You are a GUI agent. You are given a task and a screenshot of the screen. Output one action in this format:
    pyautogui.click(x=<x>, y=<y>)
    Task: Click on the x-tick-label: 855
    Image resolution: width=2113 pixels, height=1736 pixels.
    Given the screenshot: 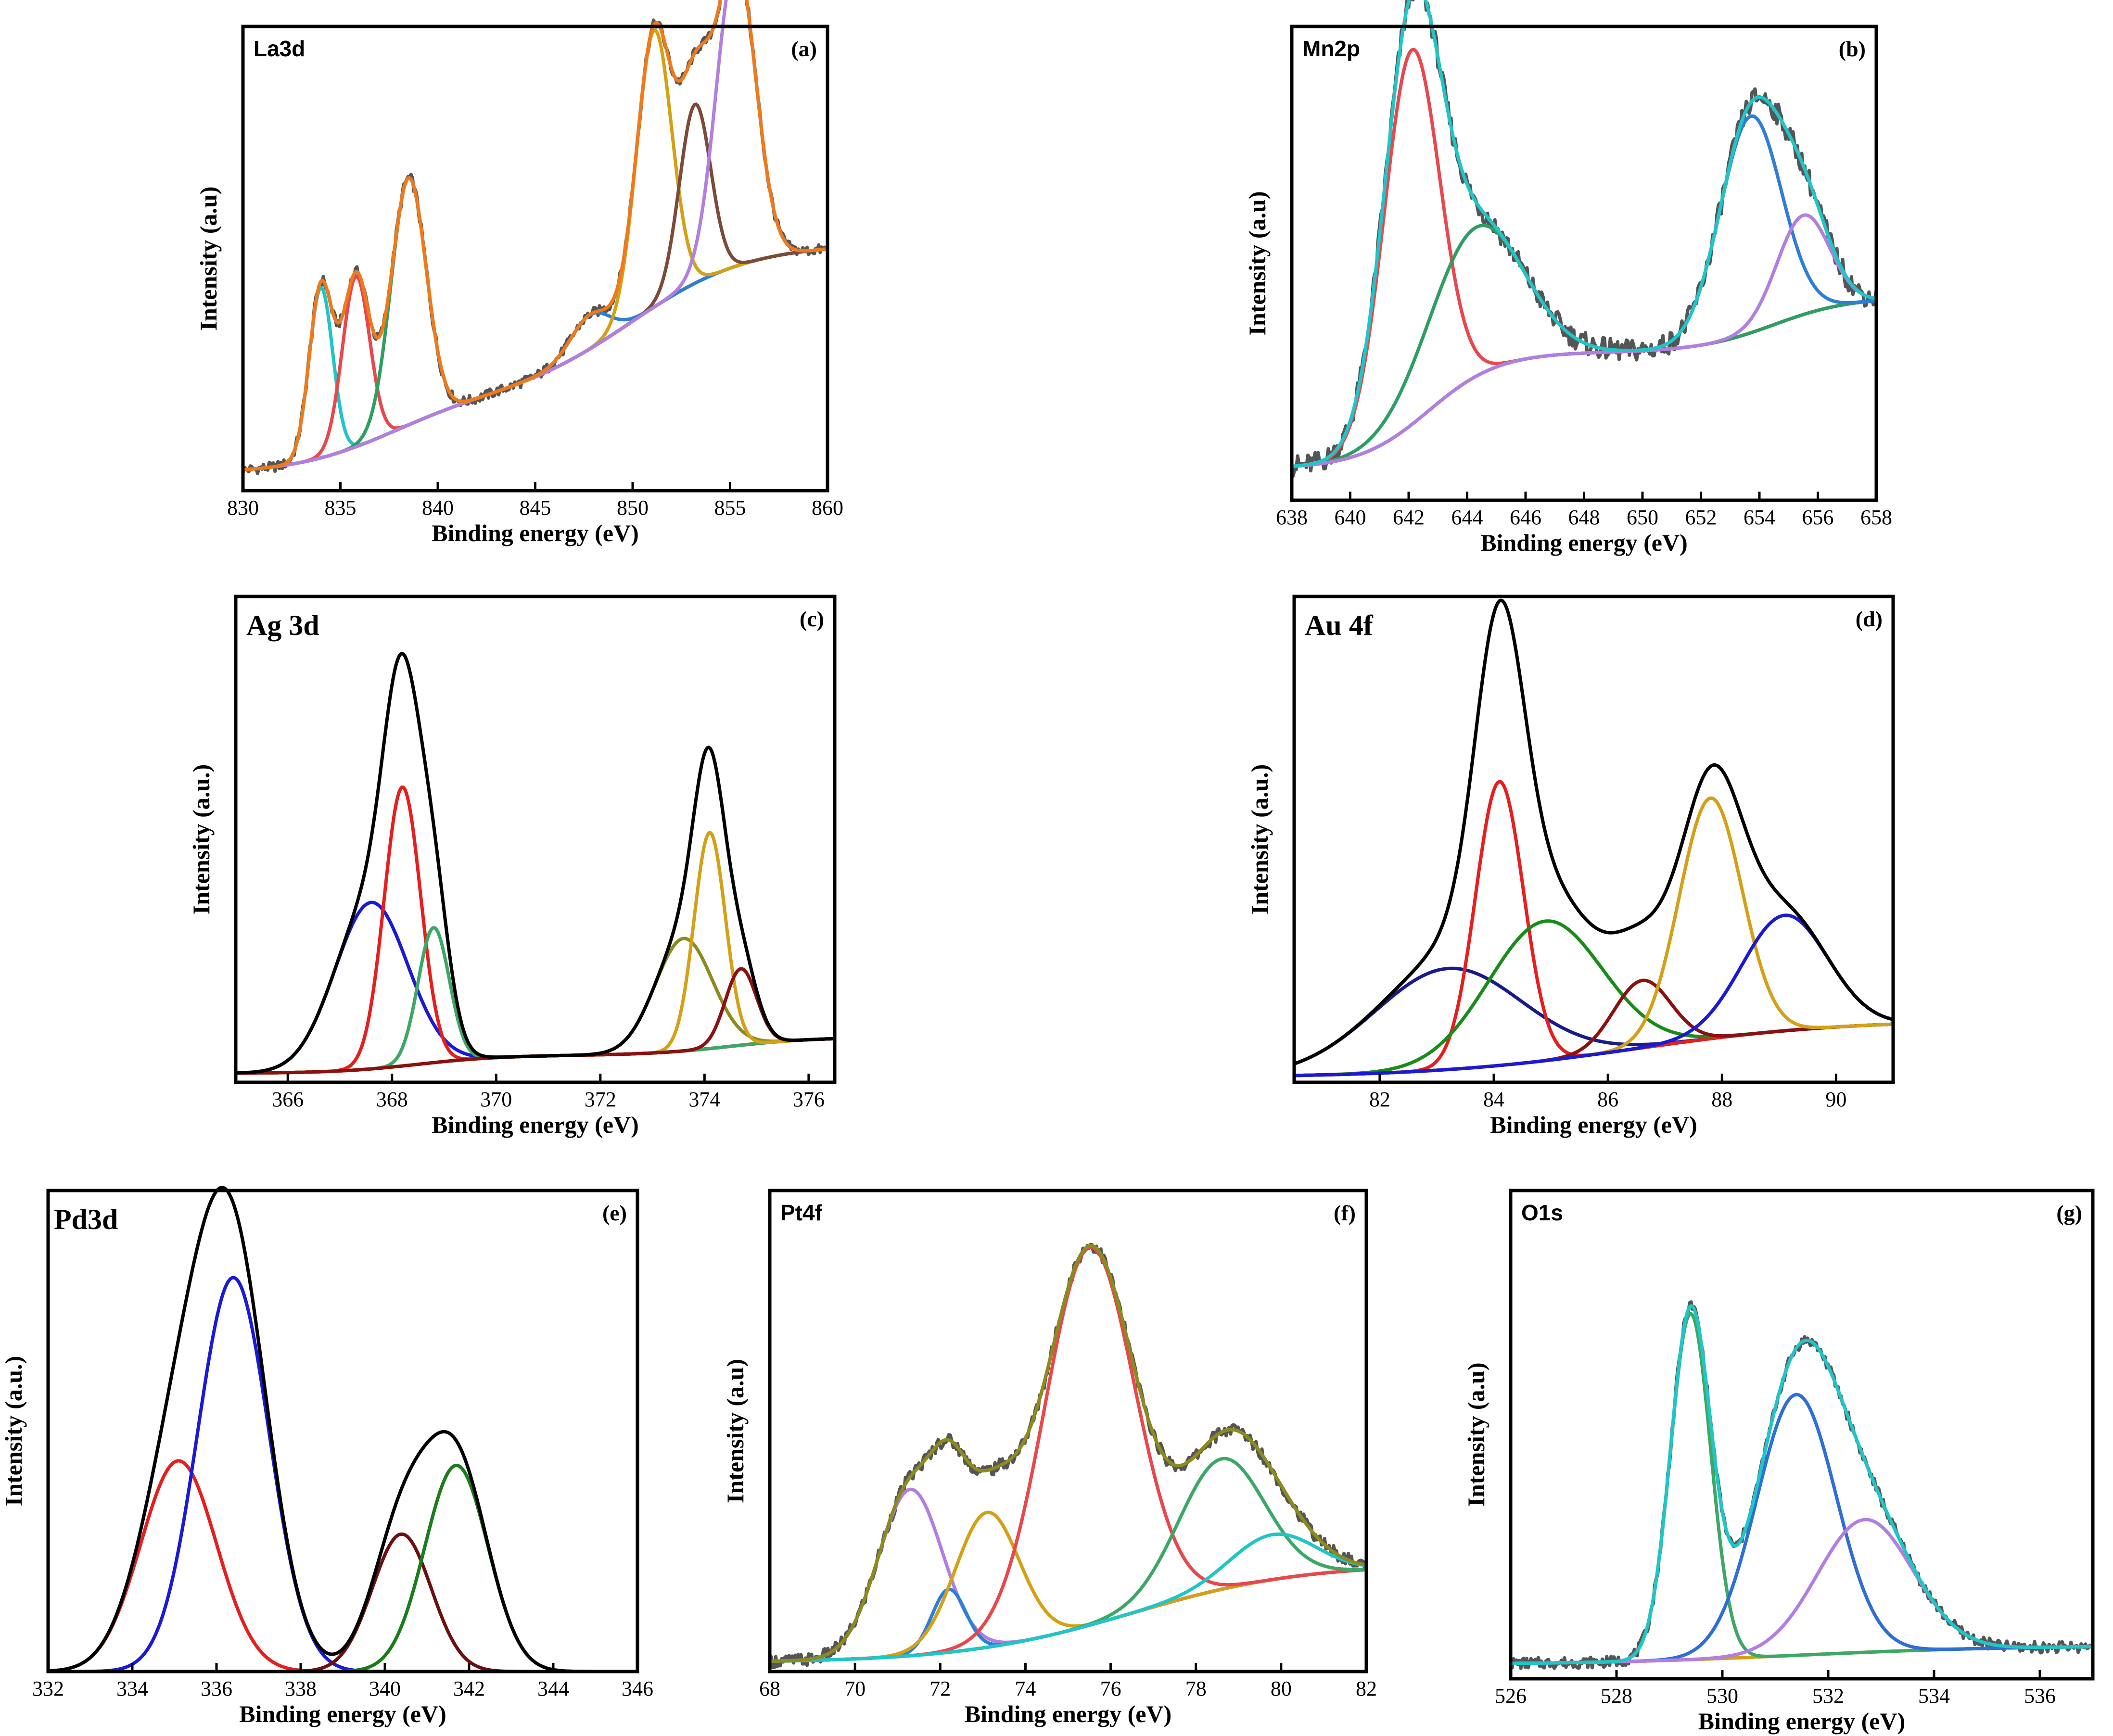 What is the action you would take?
    pyautogui.click(x=730, y=508)
    